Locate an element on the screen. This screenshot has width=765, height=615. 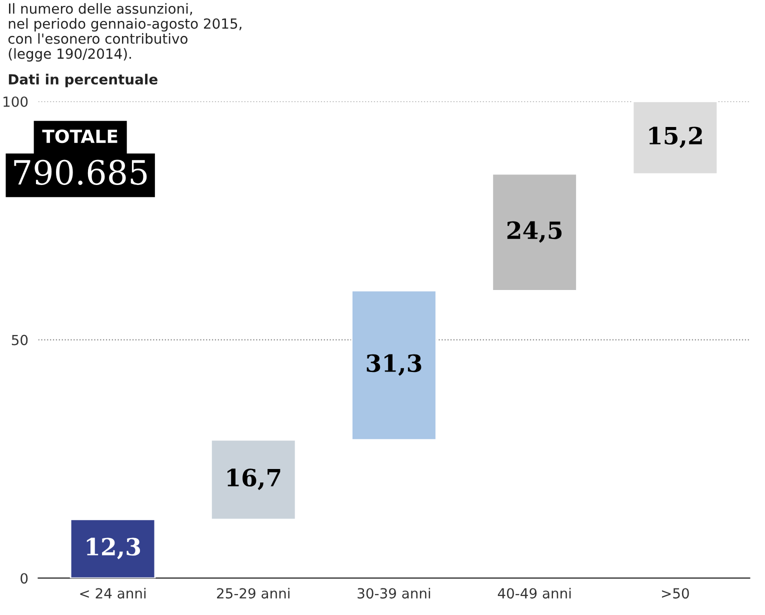
data-label: 31,3 is located at coordinates (394, 365).